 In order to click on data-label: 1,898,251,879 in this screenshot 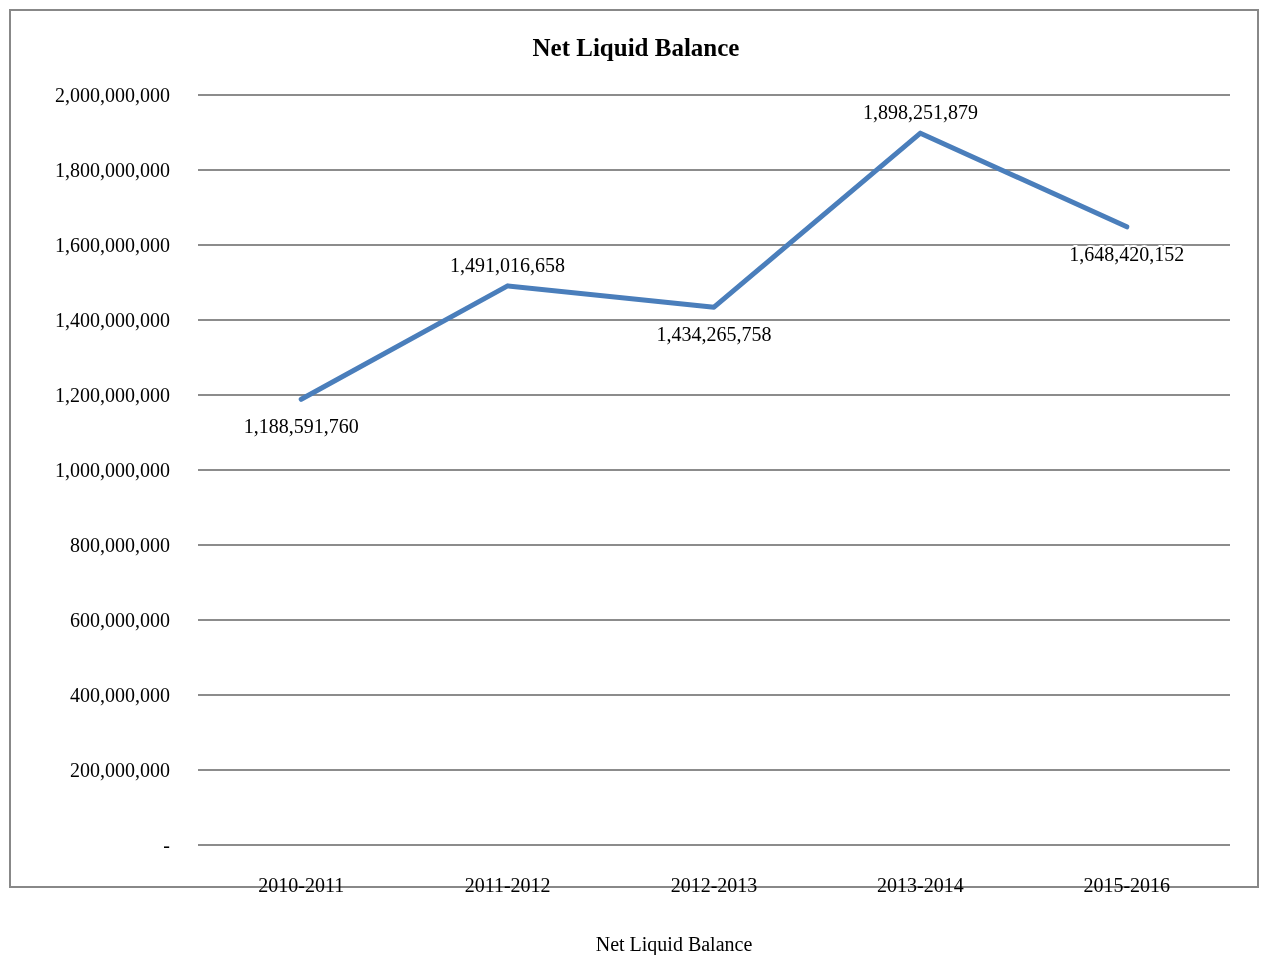, I will do `click(920, 112)`.